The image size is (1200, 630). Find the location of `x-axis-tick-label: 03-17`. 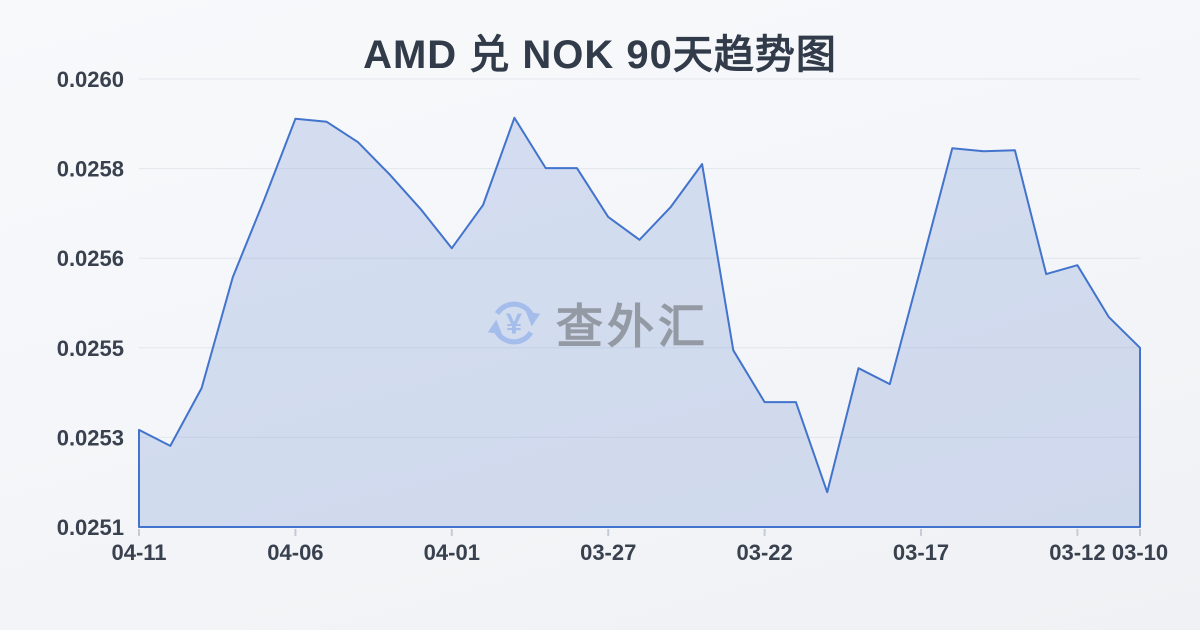

x-axis-tick-label: 03-17 is located at coordinates (921, 552).